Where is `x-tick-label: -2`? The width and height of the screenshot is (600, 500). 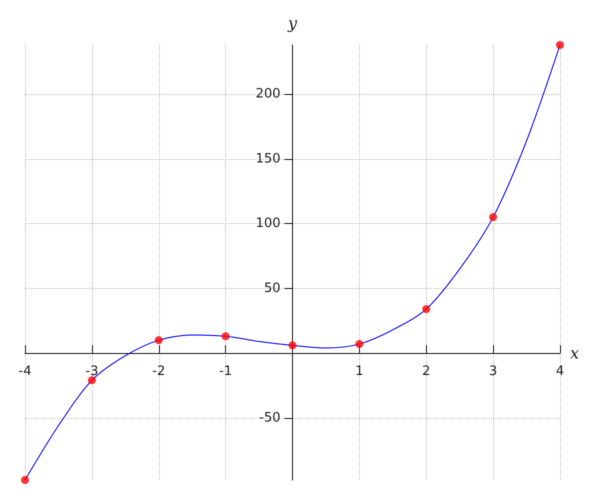 x-tick-label: -2 is located at coordinates (159, 372).